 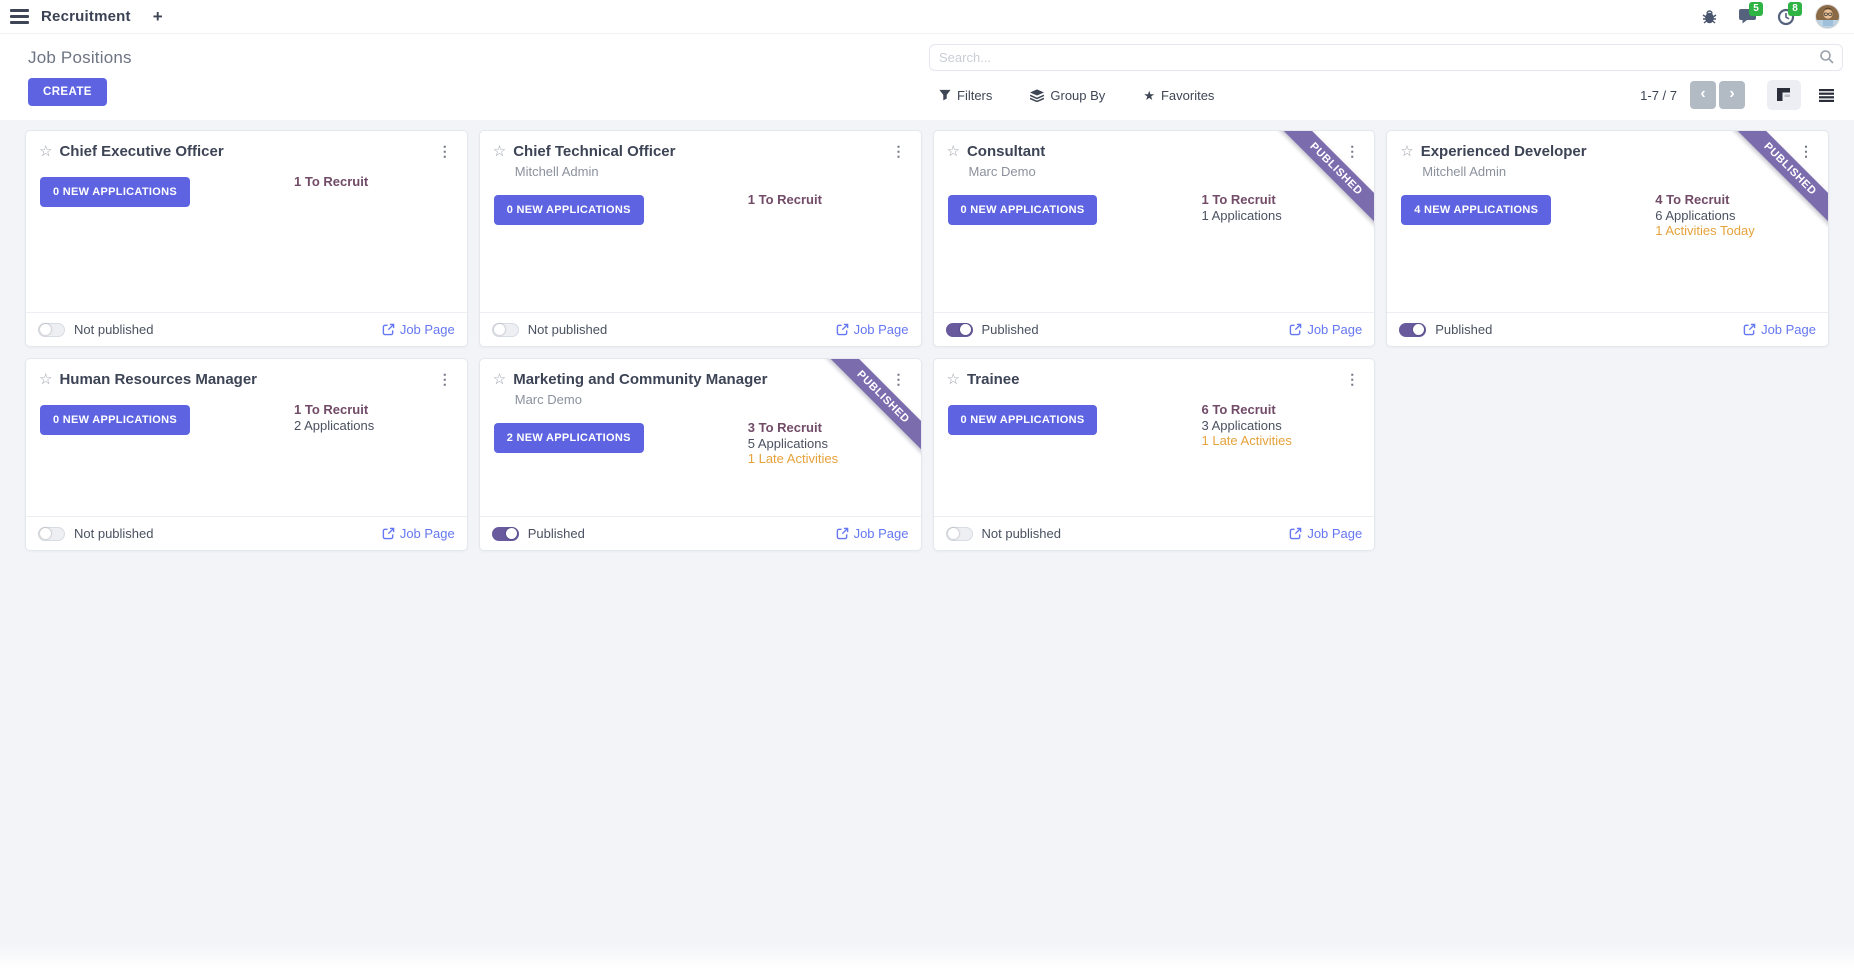 I want to click on kanban-view-button, so click(x=1784, y=95).